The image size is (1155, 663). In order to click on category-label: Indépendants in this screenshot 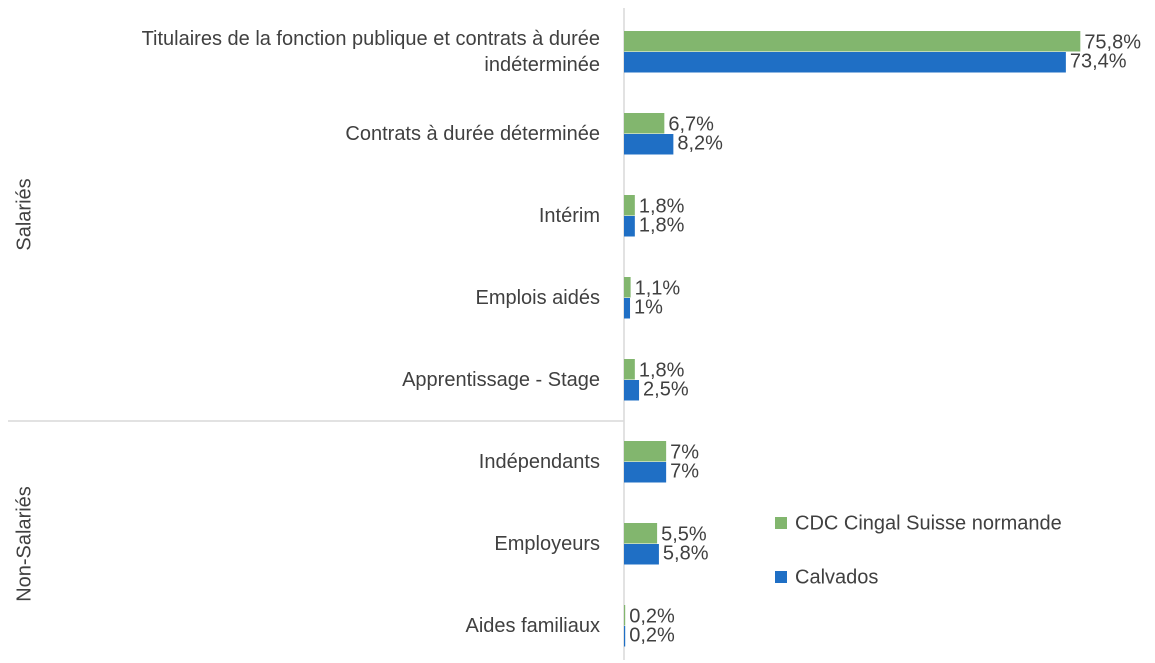, I will do `click(539, 462)`.